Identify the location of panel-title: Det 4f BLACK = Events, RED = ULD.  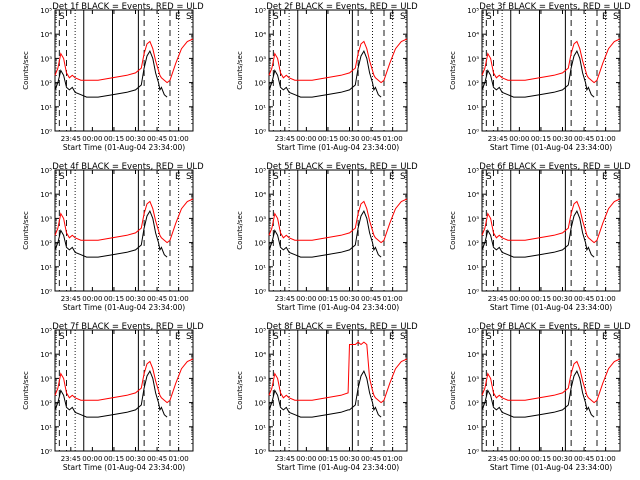
(128, 167).